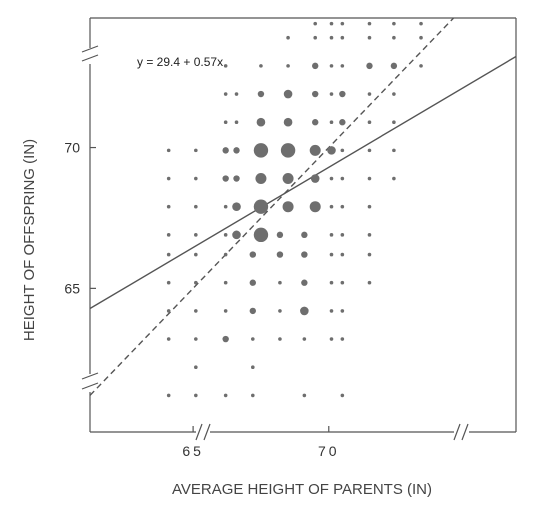  Describe the element at coordinates (29, 240) in the screenshot. I see `y-axis-label: HEIGHT OF OFFSPRING (IN)` at that location.